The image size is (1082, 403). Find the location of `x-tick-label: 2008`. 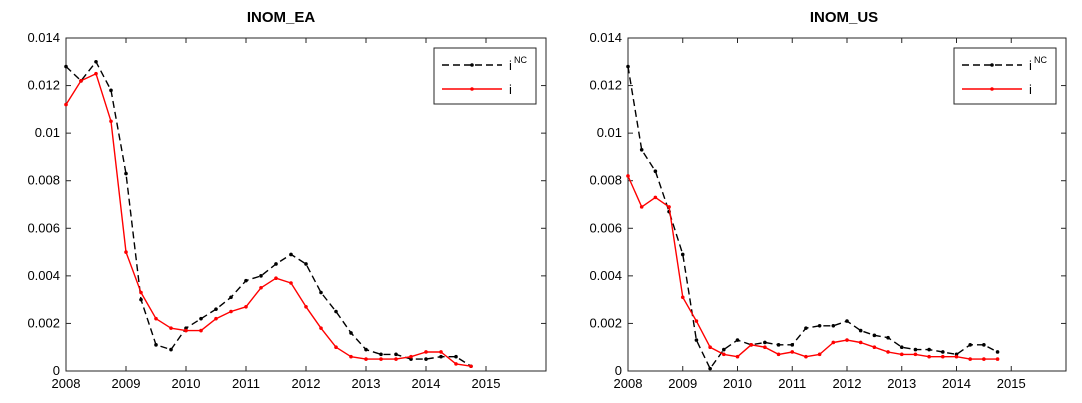

x-tick-label: 2008 is located at coordinates (628, 383).